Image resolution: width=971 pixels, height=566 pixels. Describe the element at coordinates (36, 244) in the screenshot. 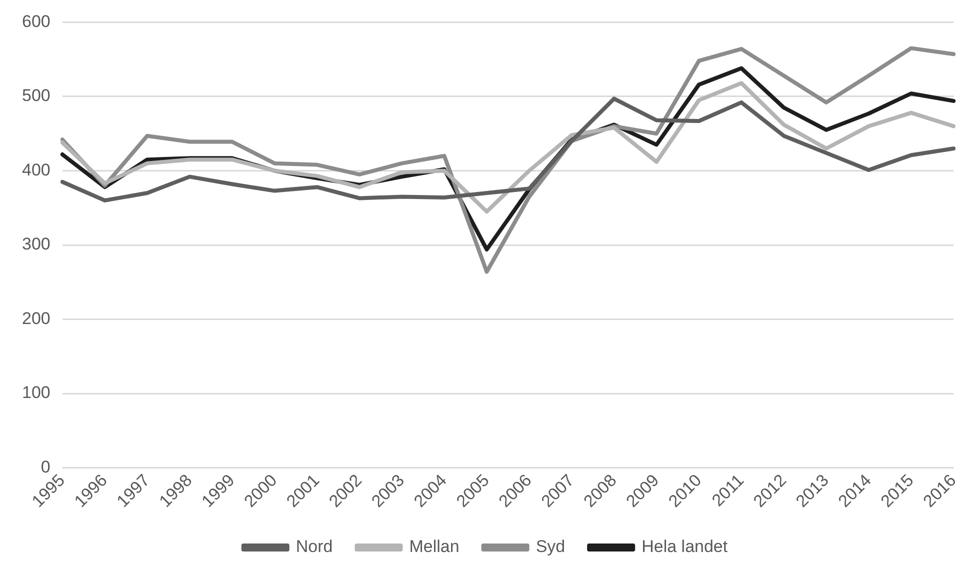

I see `y-tick-label: 300` at that location.